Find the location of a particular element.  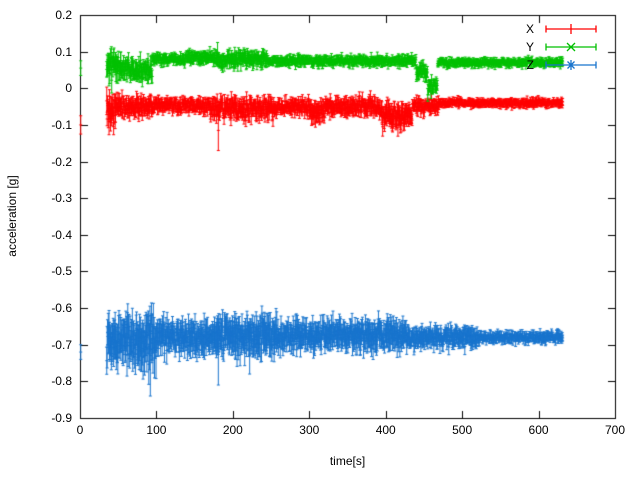

y-tick-label: 0.2 is located at coordinates (63, 15).